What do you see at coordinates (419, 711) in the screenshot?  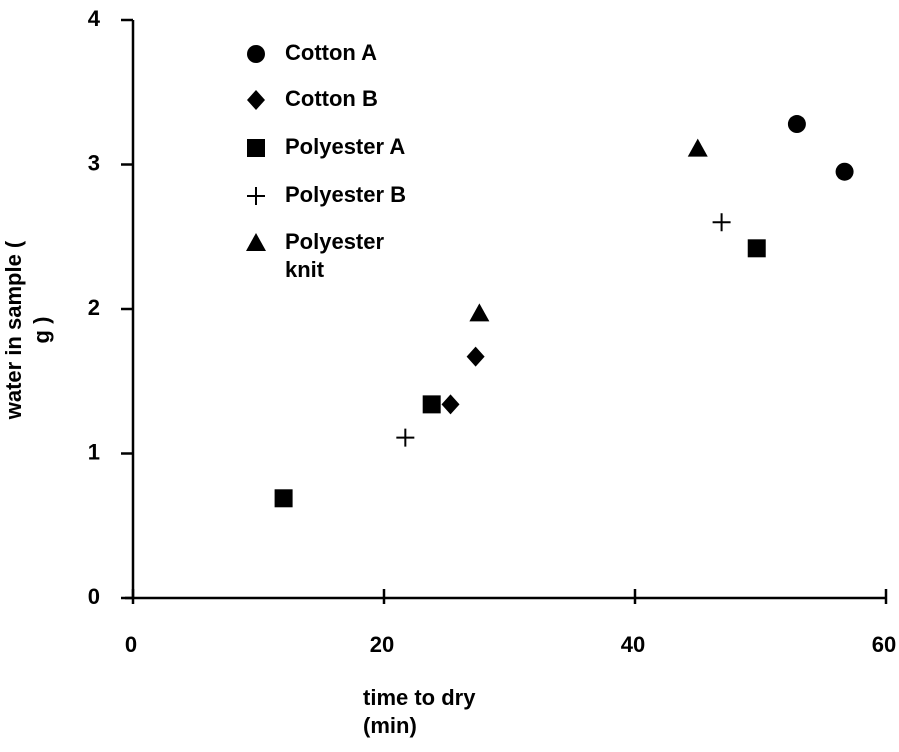 I see `x-axis-label: time to dry (min)` at bounding box center [419, 711].